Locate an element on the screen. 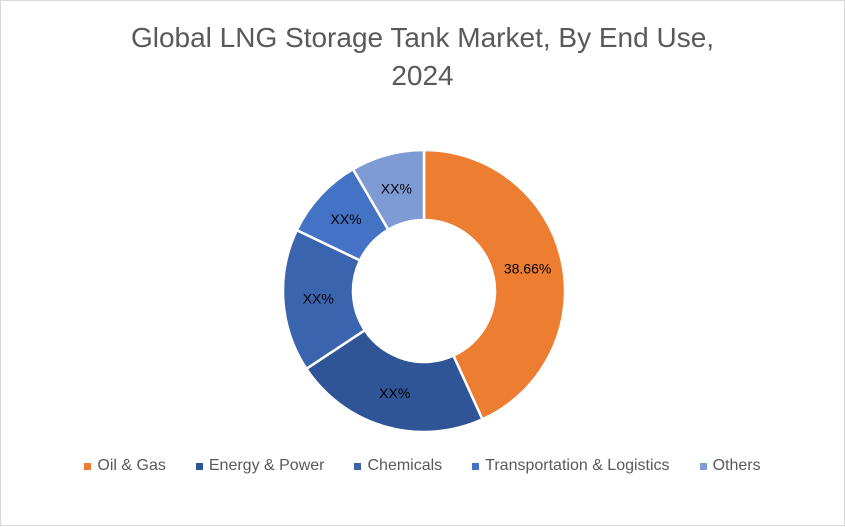 The image size is (845, 527). donut-slice-oil-gas is located at coordinates (494, 284).